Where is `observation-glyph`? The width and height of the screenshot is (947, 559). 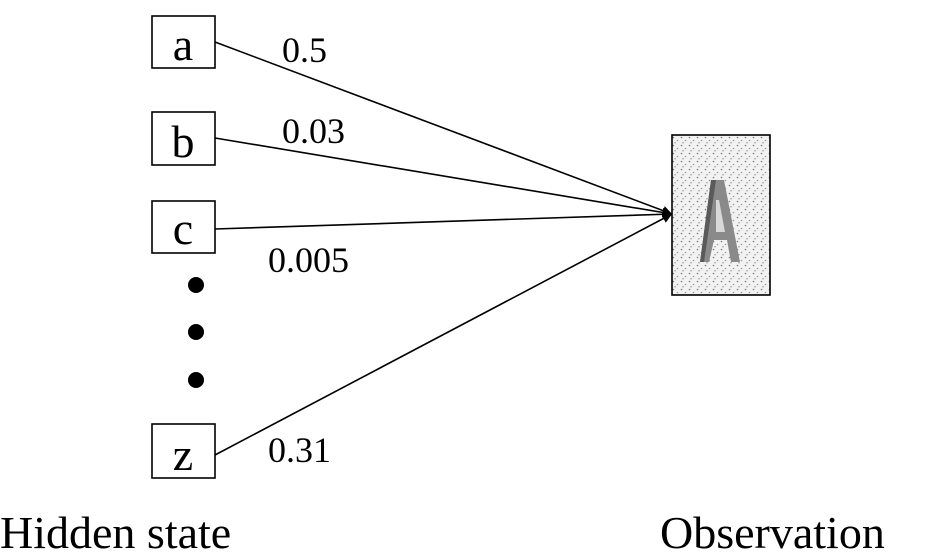 observation-glyph is located at coordinates (720, 221).